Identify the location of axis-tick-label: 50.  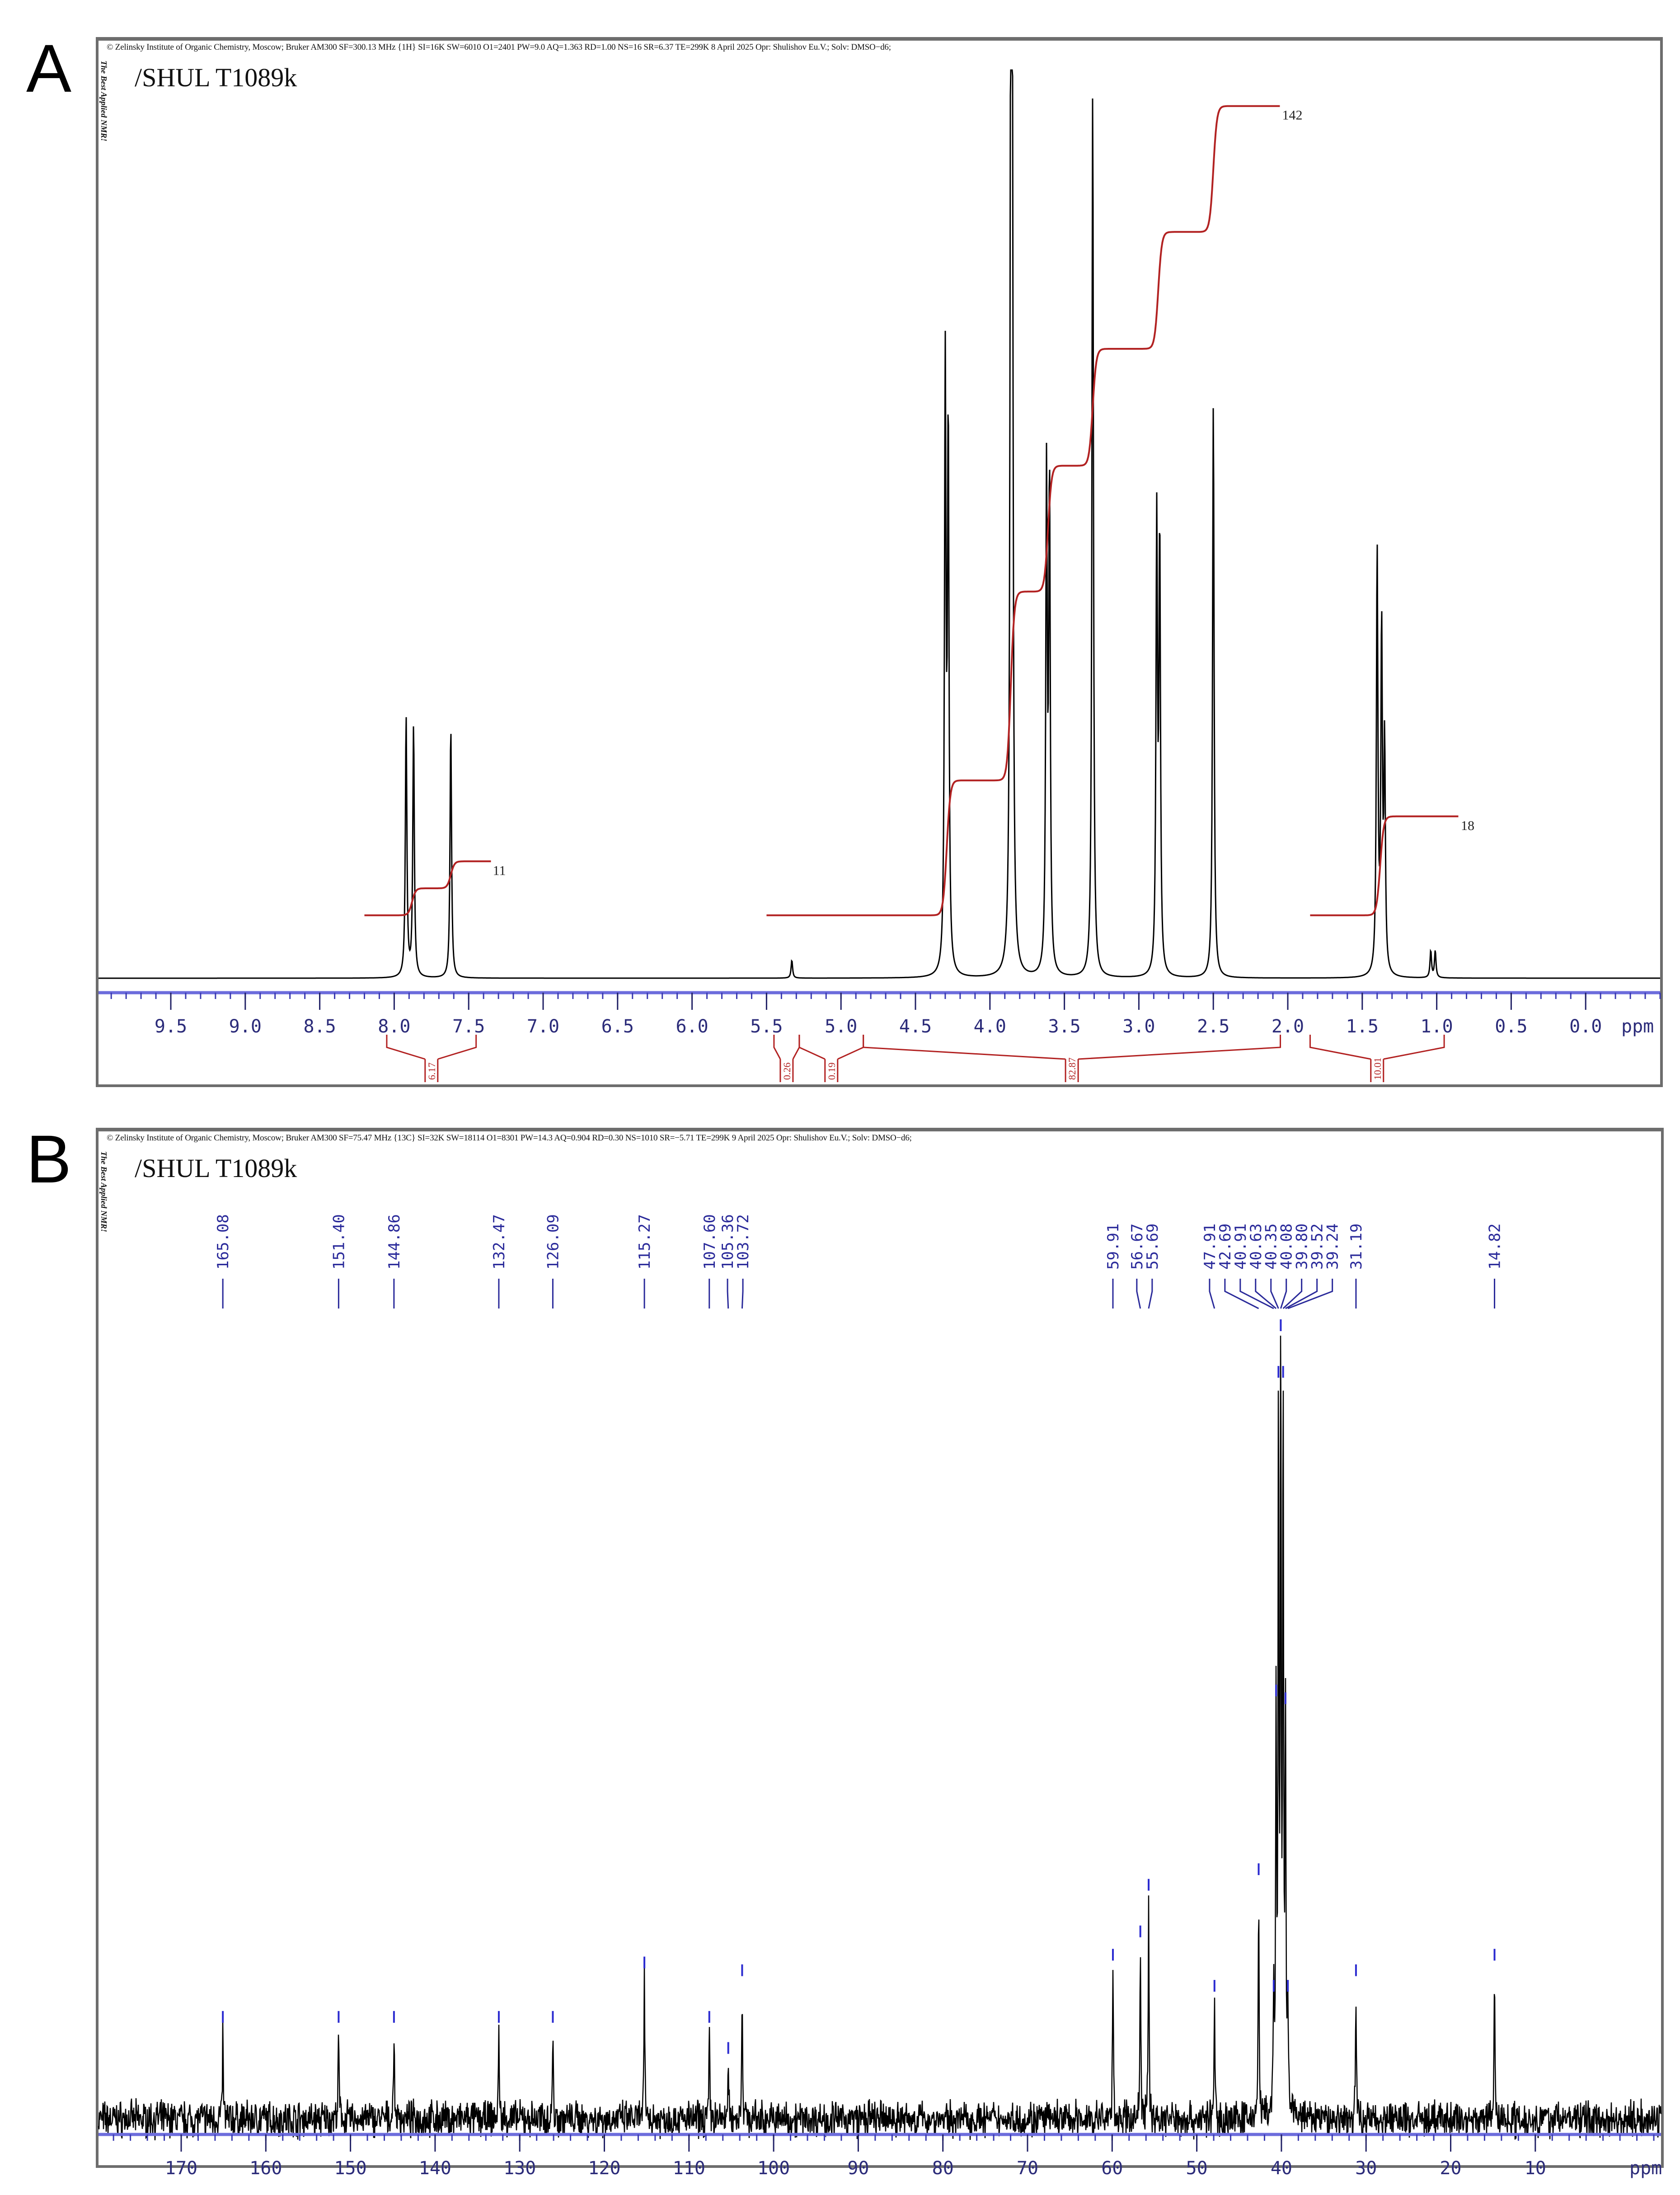
(1197, 2168).